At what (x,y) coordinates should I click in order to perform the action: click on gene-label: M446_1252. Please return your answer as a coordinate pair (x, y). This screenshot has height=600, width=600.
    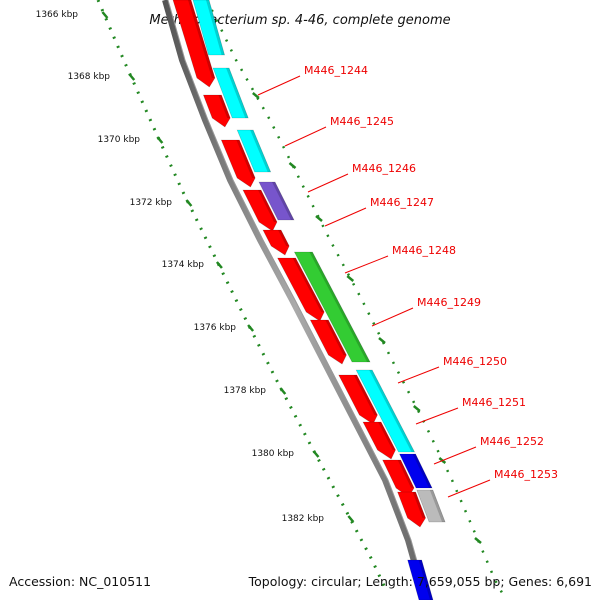
    Looking at the image, I should click on (512, 441).